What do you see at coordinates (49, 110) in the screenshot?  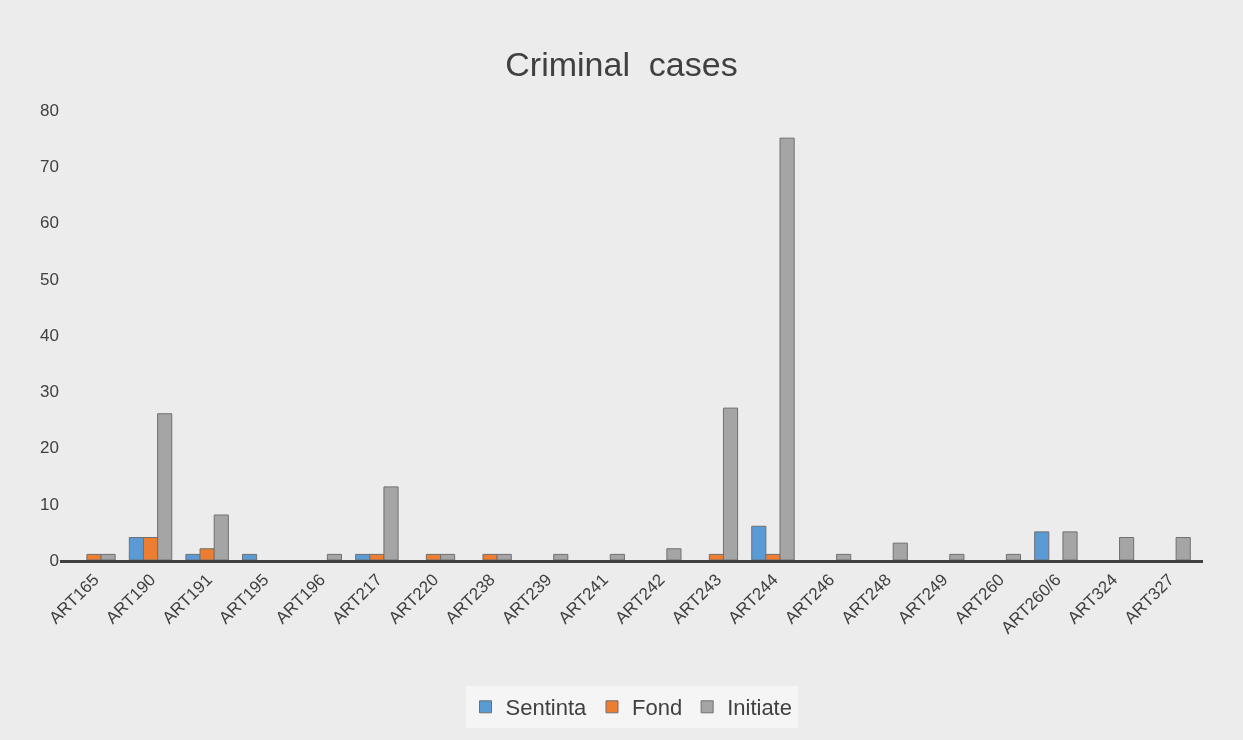 I see `y-tick-label: 80` at bounding box center [49, 110].